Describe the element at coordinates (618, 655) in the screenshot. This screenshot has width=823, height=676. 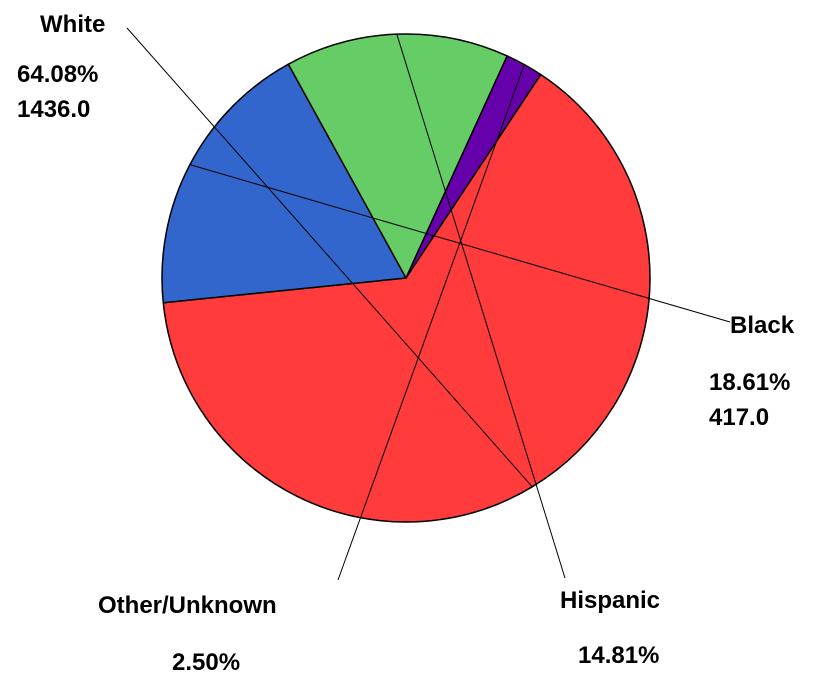
I see `slice-label-hispanic-percent: 14.81%` at that location.